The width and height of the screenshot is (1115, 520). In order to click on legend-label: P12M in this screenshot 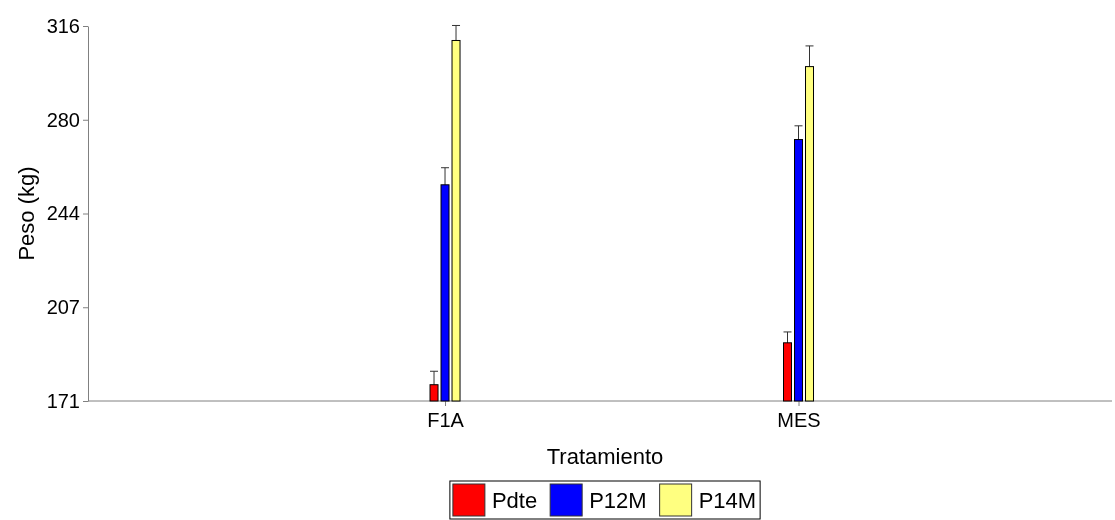, I will do `click(618, 500)`.